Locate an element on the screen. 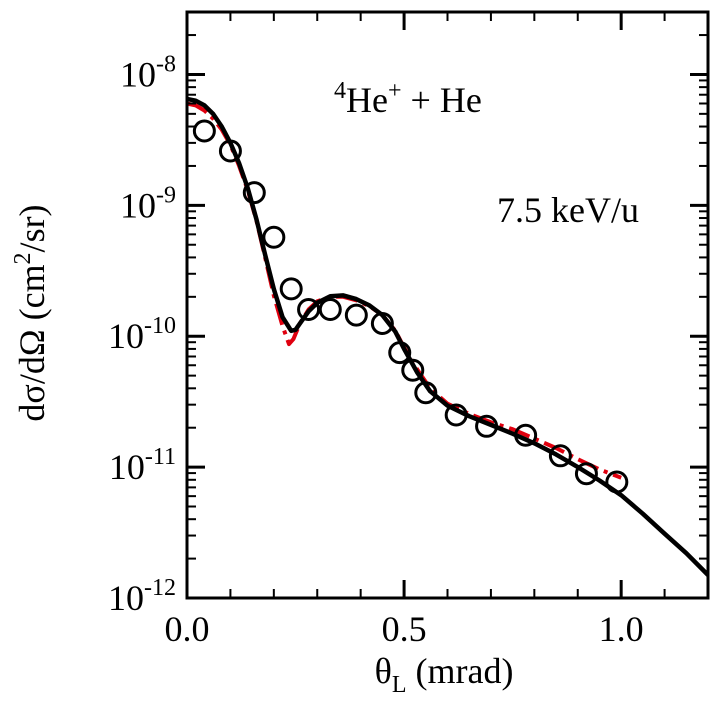 This screenshot has height=704, width=711. reaction-rest: + He is located at coordinates (442, 100).